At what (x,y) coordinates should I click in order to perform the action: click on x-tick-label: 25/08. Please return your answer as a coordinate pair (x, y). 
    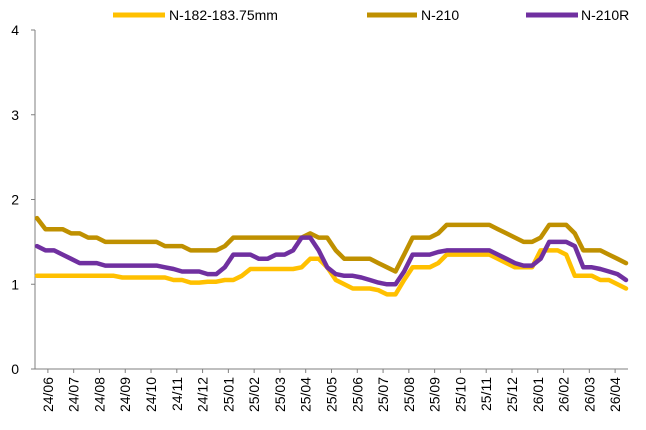
    Looking at the image, I should click on (409, 394).